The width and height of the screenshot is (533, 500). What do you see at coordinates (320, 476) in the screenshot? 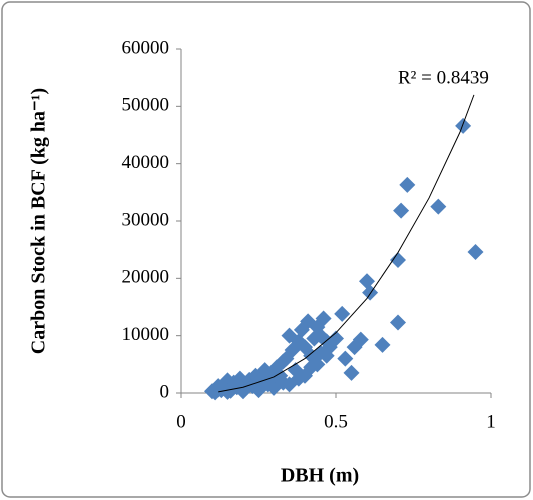
I see `x-axis-label: DBH (m)` at bounding box center [320, 476].